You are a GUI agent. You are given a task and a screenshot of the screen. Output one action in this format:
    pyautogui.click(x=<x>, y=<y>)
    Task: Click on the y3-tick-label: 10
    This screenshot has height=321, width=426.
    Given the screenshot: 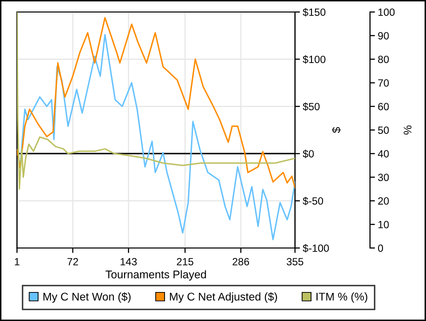 What is the action you would take?
    pyautogui.click(x=383, y=224)
    